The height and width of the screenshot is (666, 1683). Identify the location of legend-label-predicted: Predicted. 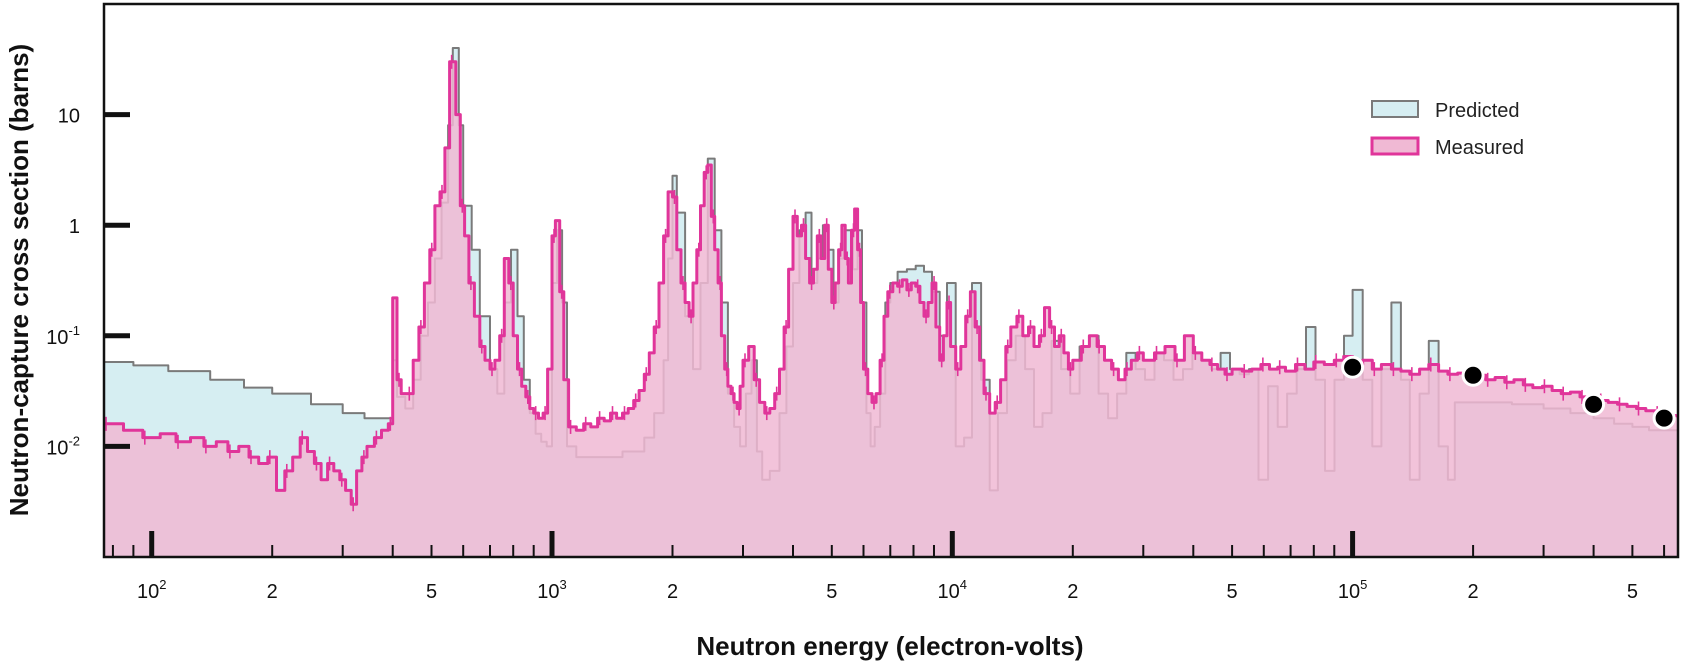
(1477, 111).